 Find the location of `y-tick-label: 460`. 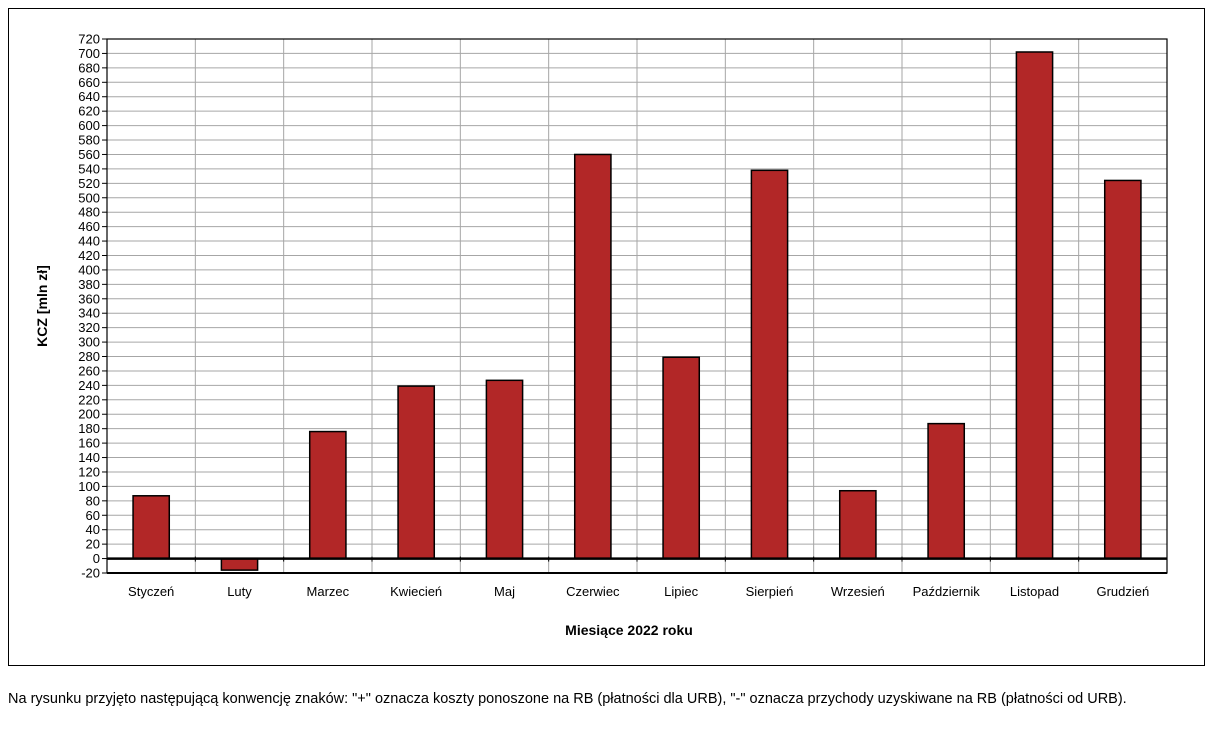

y-tick-label: 460 is located at coordinates (89, 226).